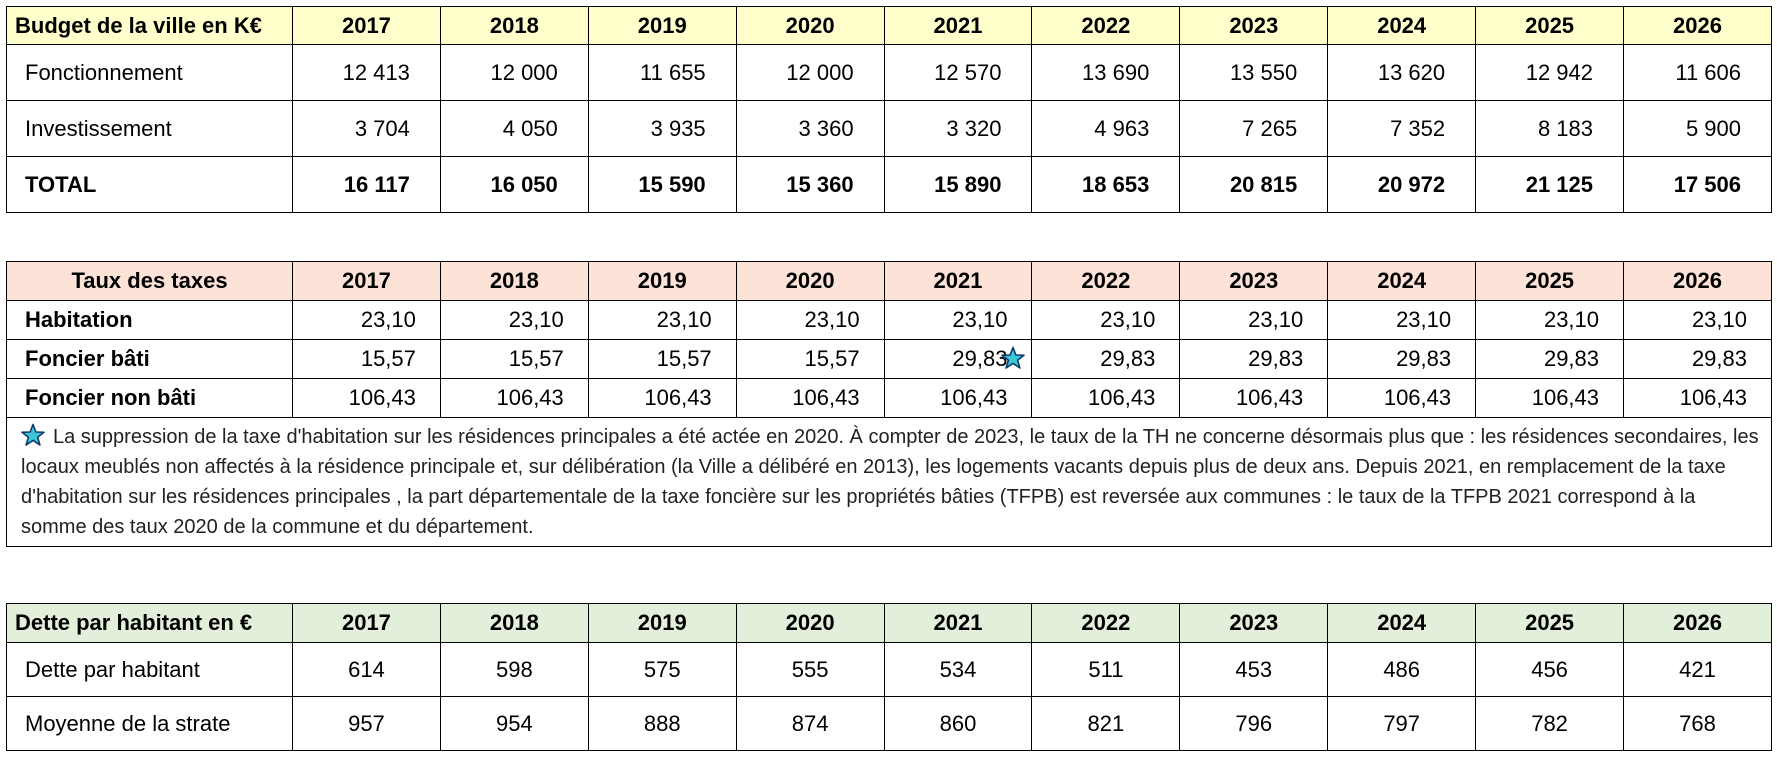  Describe the element at coordinates (1550, 723) in the screenshot. I see `cell-value: 782` at that location.